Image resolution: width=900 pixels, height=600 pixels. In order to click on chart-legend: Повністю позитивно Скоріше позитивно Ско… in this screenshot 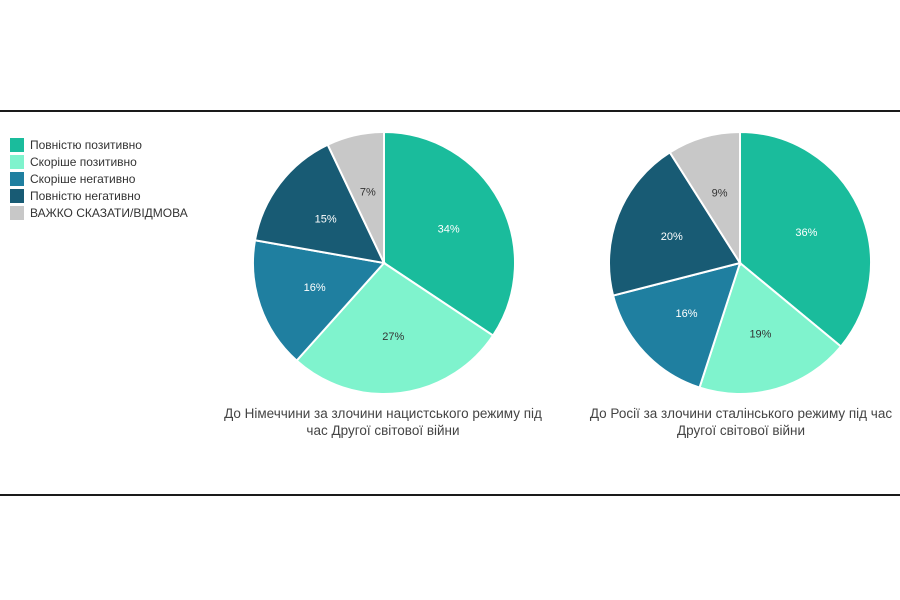, I will do `click(99, 178)`.